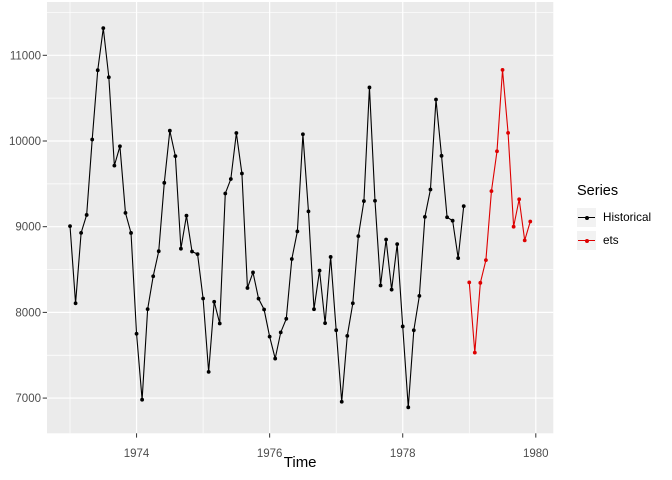 The width and height of the screenshot is (672, 480). What do you see at coordinates (28, 228) in the screenshot?
I see `y-tick-label: 9000` at bounding box center [28, 228].